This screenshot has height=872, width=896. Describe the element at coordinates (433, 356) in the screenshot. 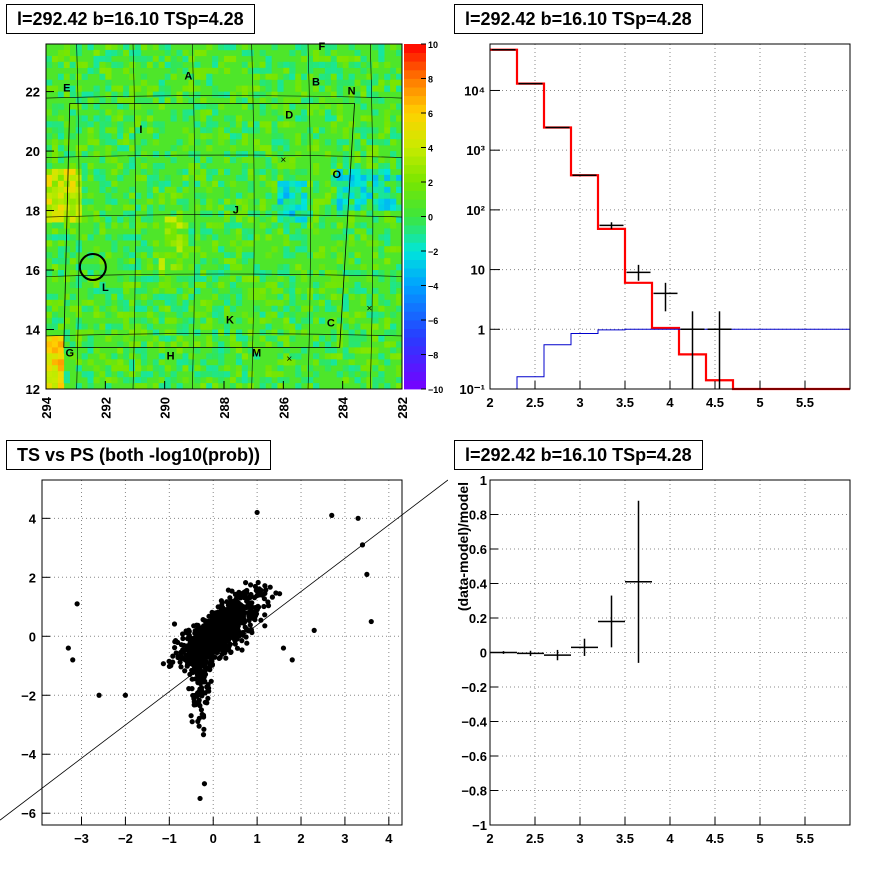

I see `colorbar-label: −8` at that location.